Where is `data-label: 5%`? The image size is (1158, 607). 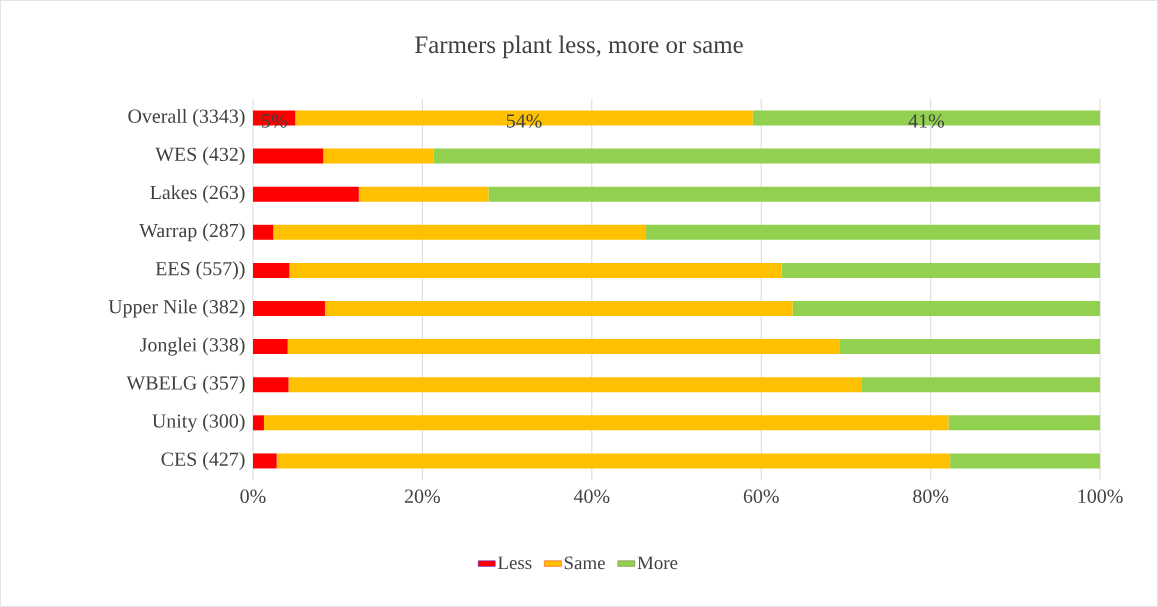
data-label: 5% is located at coordinates (274, 121).